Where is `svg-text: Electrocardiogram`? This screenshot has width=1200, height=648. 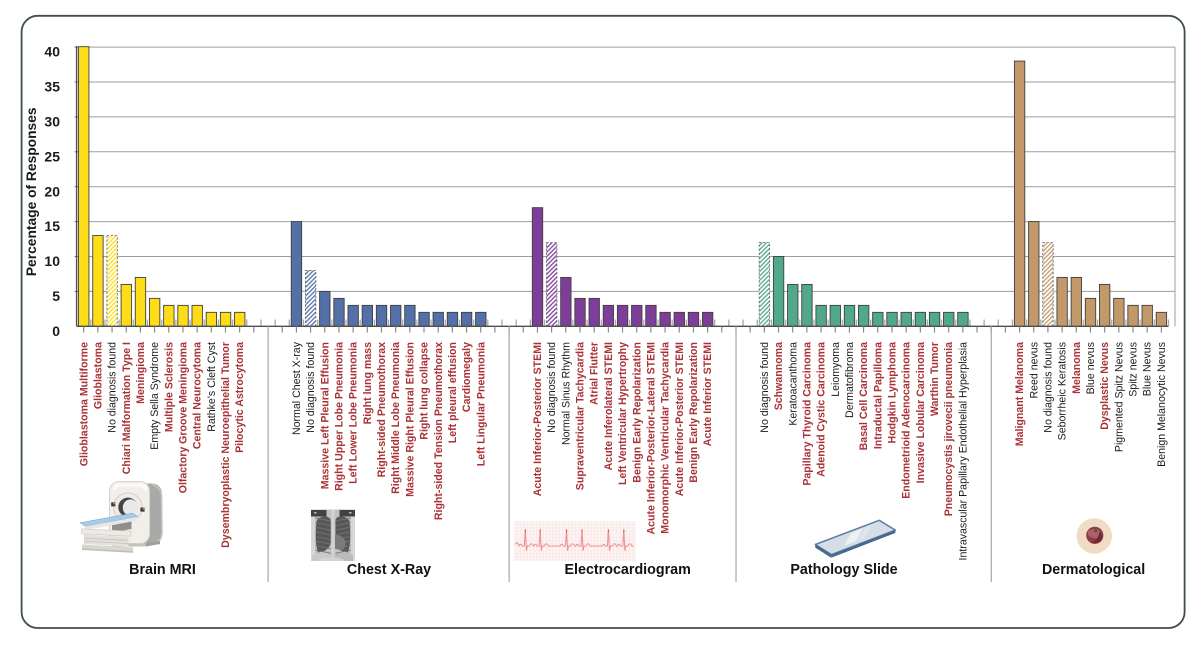
svg-text: Electrocardiogram is located at coordinates (628, 570).